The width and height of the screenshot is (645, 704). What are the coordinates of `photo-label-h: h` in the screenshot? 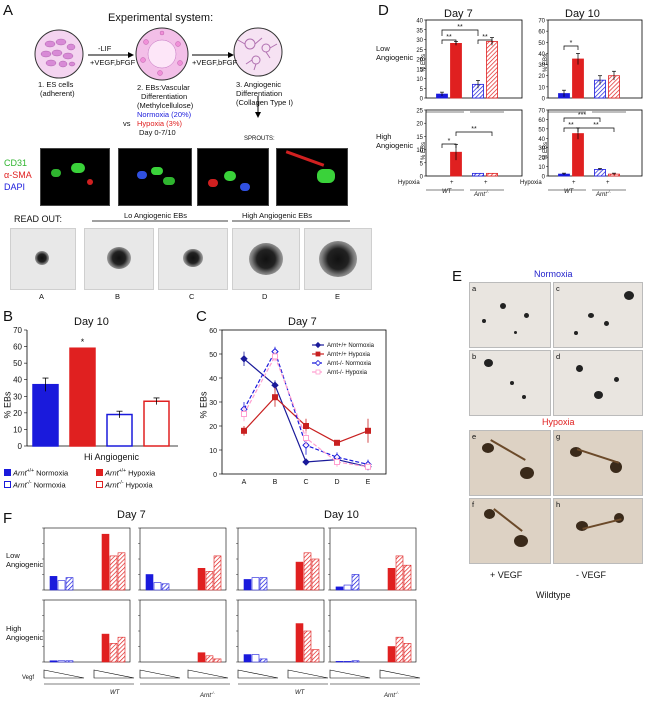 It's located at (558, 504).